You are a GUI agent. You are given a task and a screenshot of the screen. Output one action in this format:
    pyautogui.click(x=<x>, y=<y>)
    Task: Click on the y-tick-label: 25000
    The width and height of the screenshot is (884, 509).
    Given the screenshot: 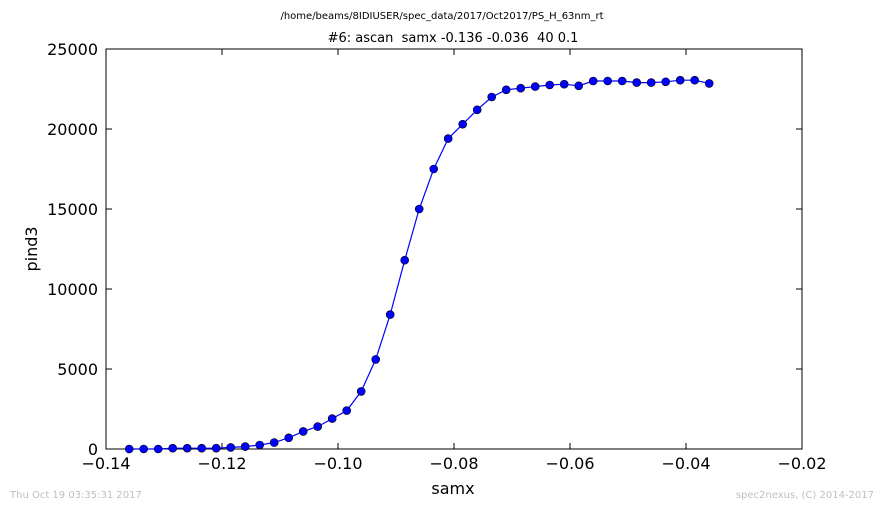 What is the action you would take?
    pyautogui.click(x=72, y=49)
    